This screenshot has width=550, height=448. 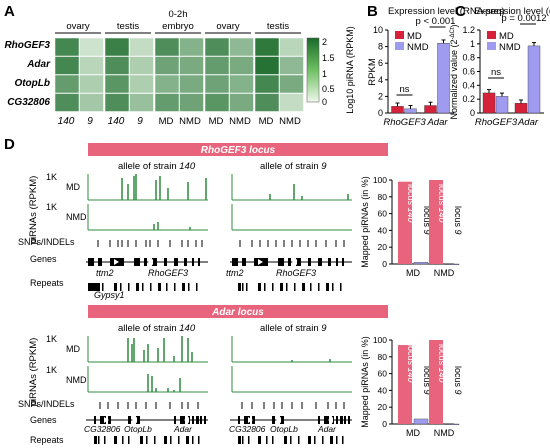 What do you see at coordinates (178, 26) in the screenshot?
I see `group-label: embryo` at bounding box center [178, 26].